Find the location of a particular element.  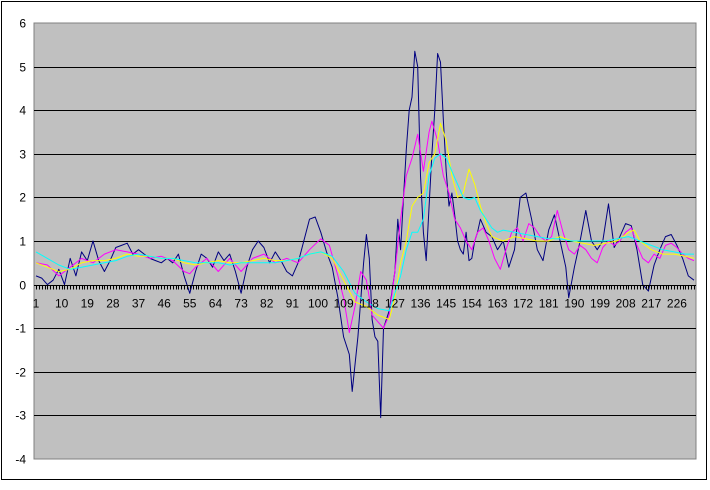

y-tick-label: -3 is located at coordinates (20, 416).